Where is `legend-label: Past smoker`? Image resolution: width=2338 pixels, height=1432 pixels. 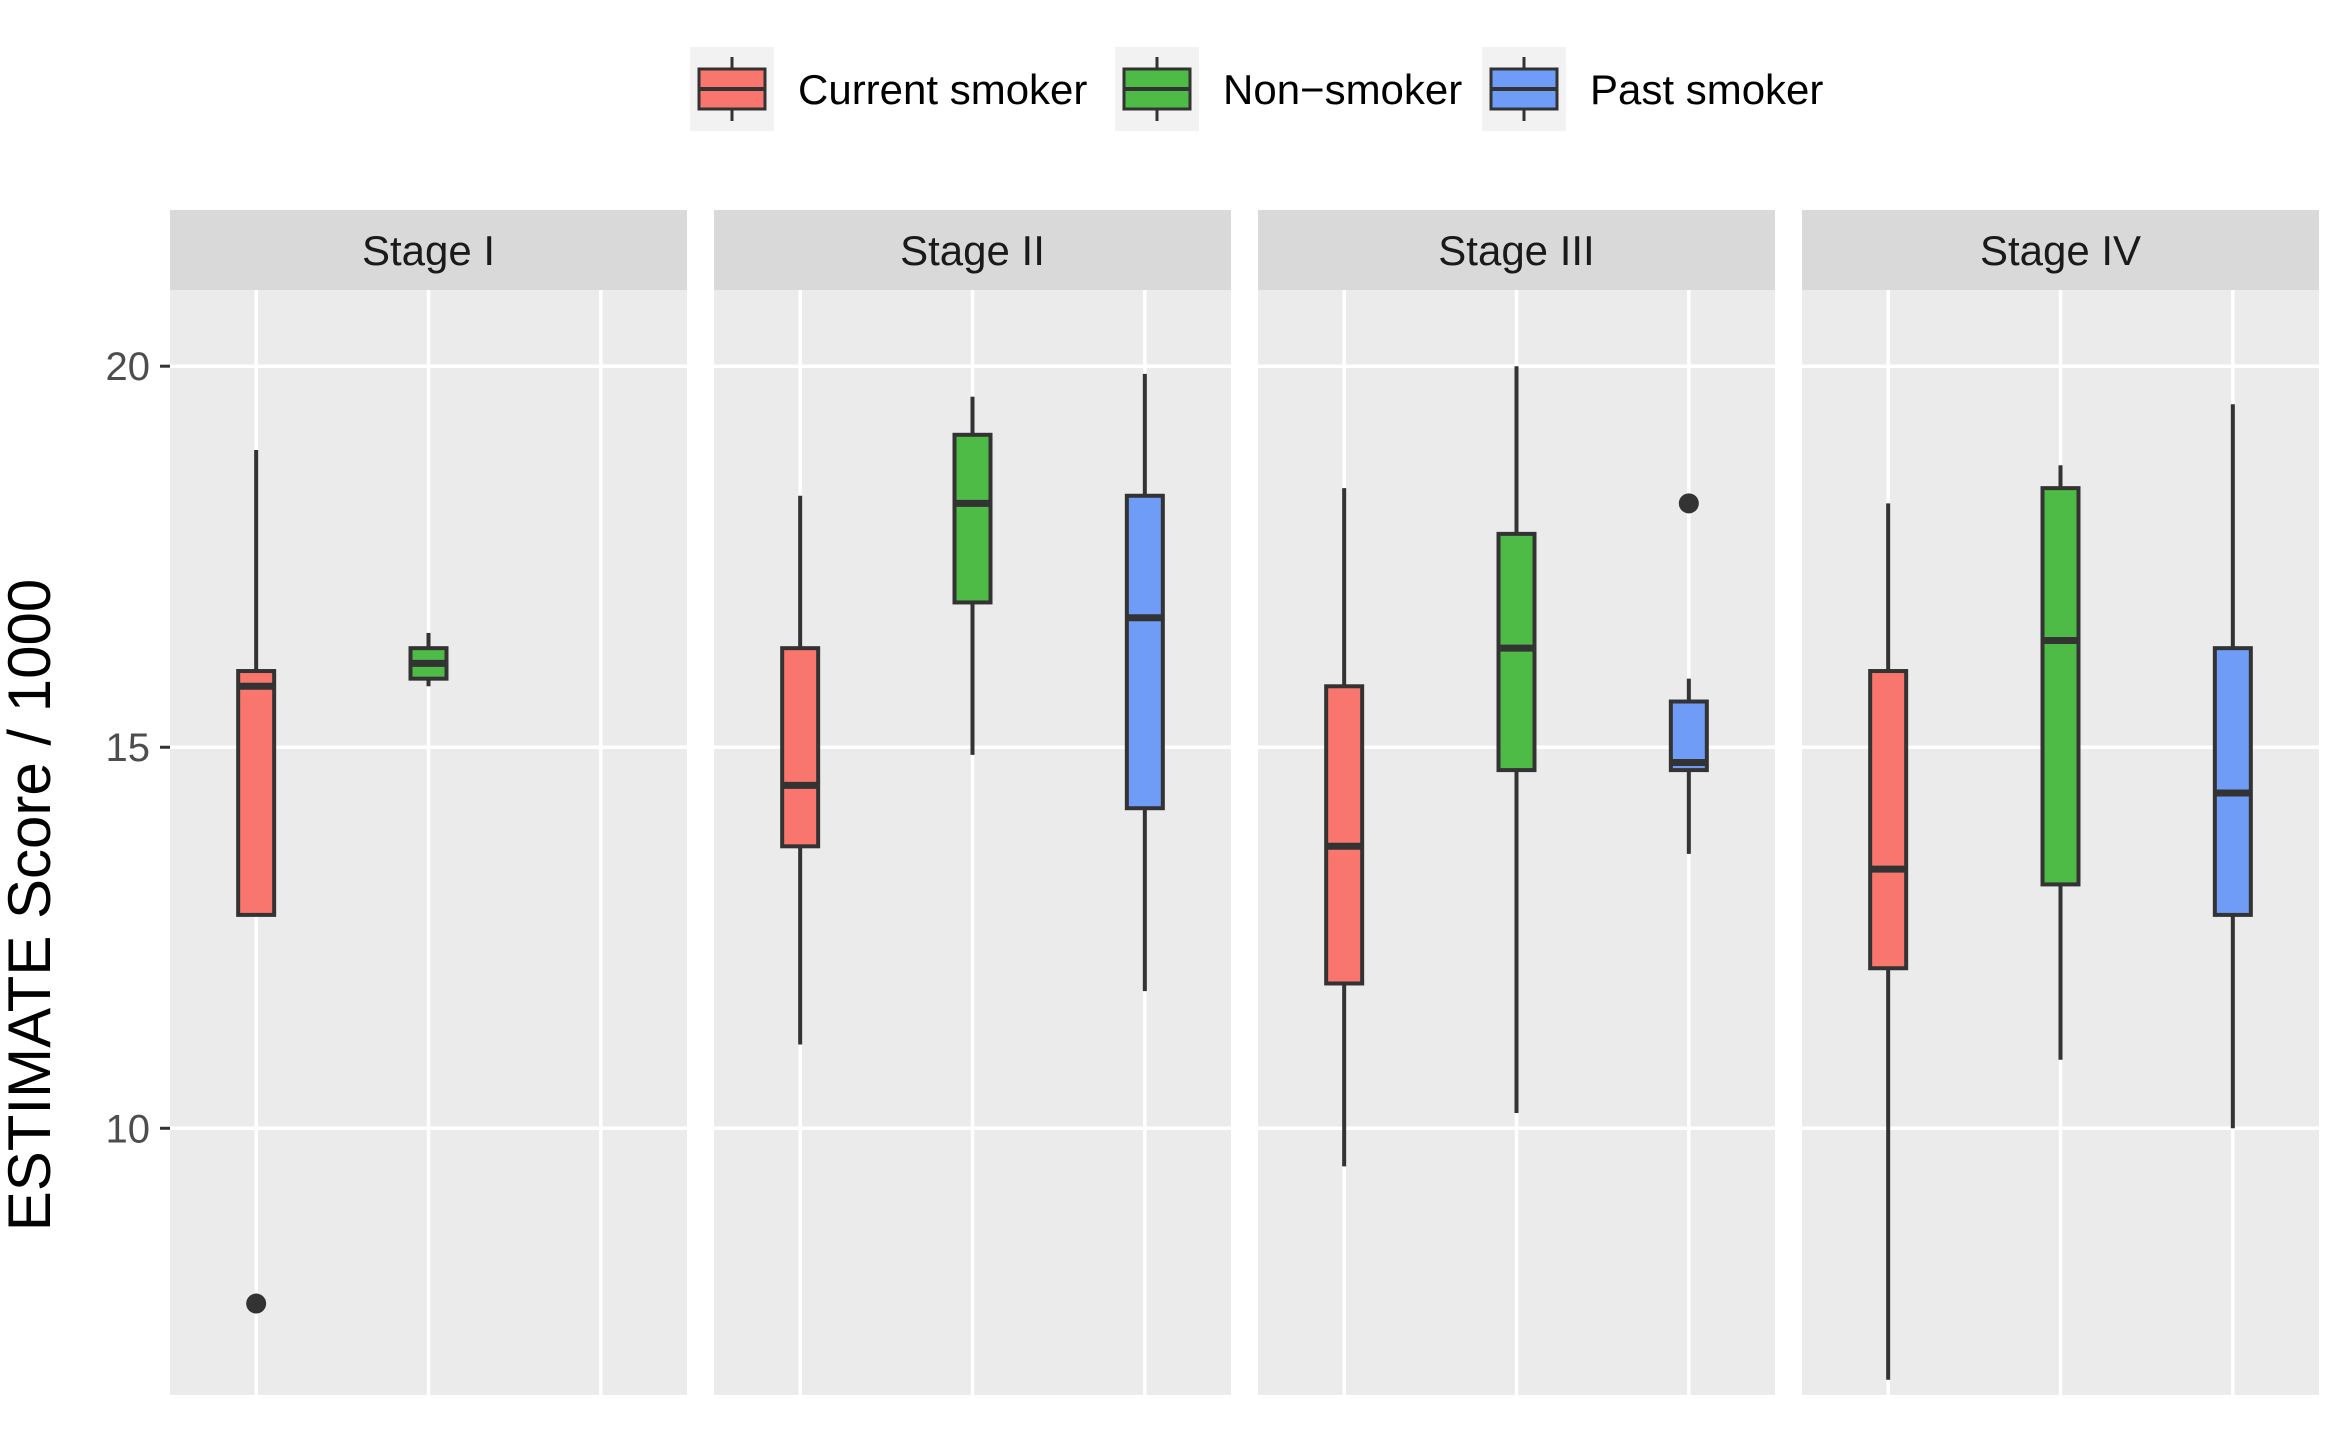
legend-label: Past smoker is located at coordinates (1706, 89).